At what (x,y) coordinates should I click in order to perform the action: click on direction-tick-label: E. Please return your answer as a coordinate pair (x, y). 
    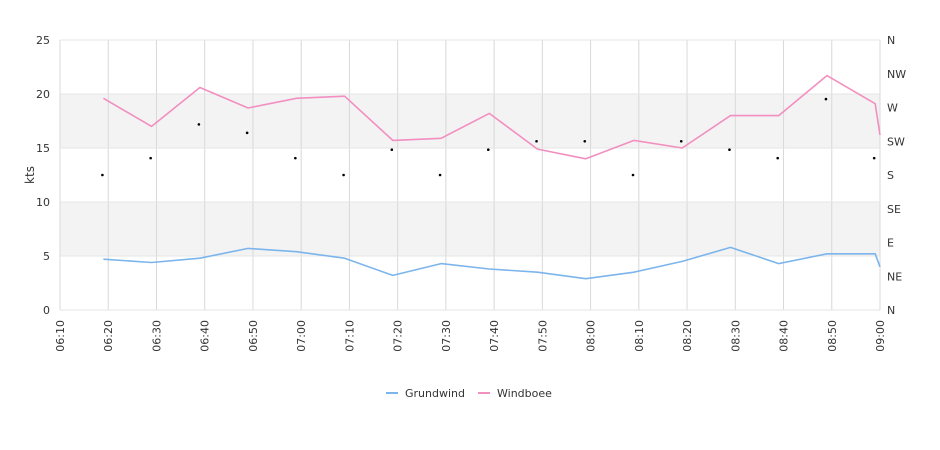
    Looking at the image, I should click on (890, 243).